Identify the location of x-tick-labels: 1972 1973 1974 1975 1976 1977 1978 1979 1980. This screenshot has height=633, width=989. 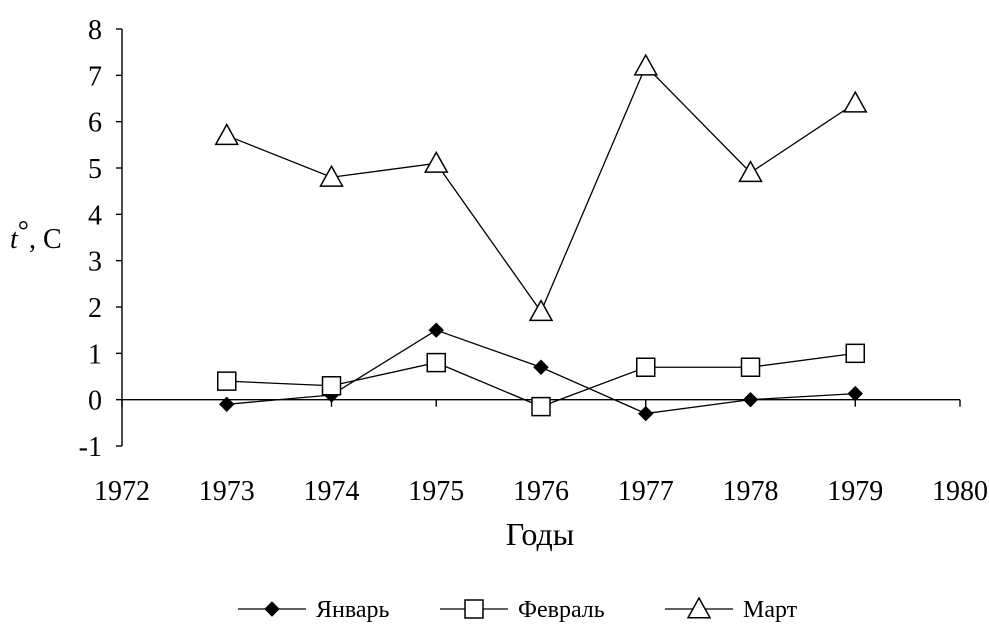
(541, 491).